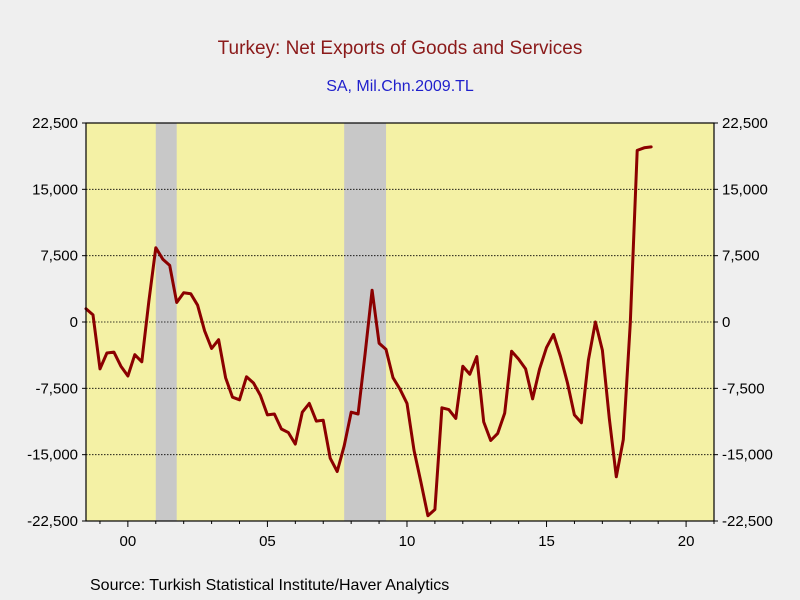 This screenshot has width=800, height=600. I want to click on y-tick-label-left: 0, so click(74, 322).